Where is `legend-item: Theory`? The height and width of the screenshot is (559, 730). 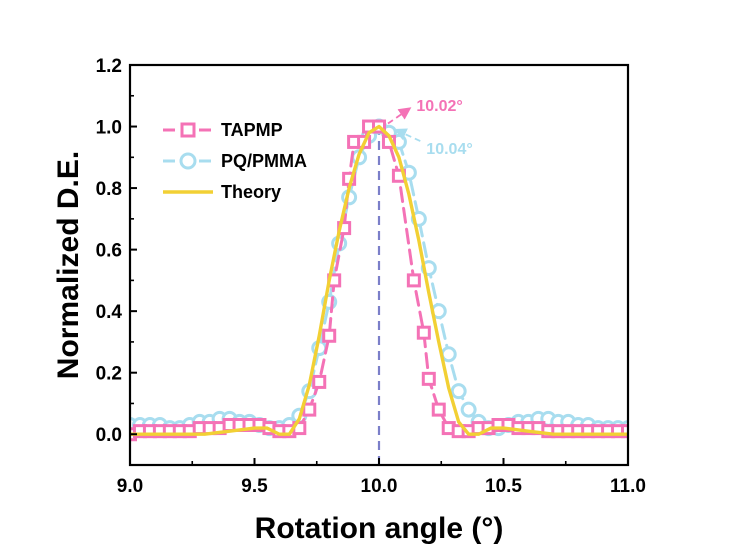
legend-item: Theory is located at coordinates (222, 192).